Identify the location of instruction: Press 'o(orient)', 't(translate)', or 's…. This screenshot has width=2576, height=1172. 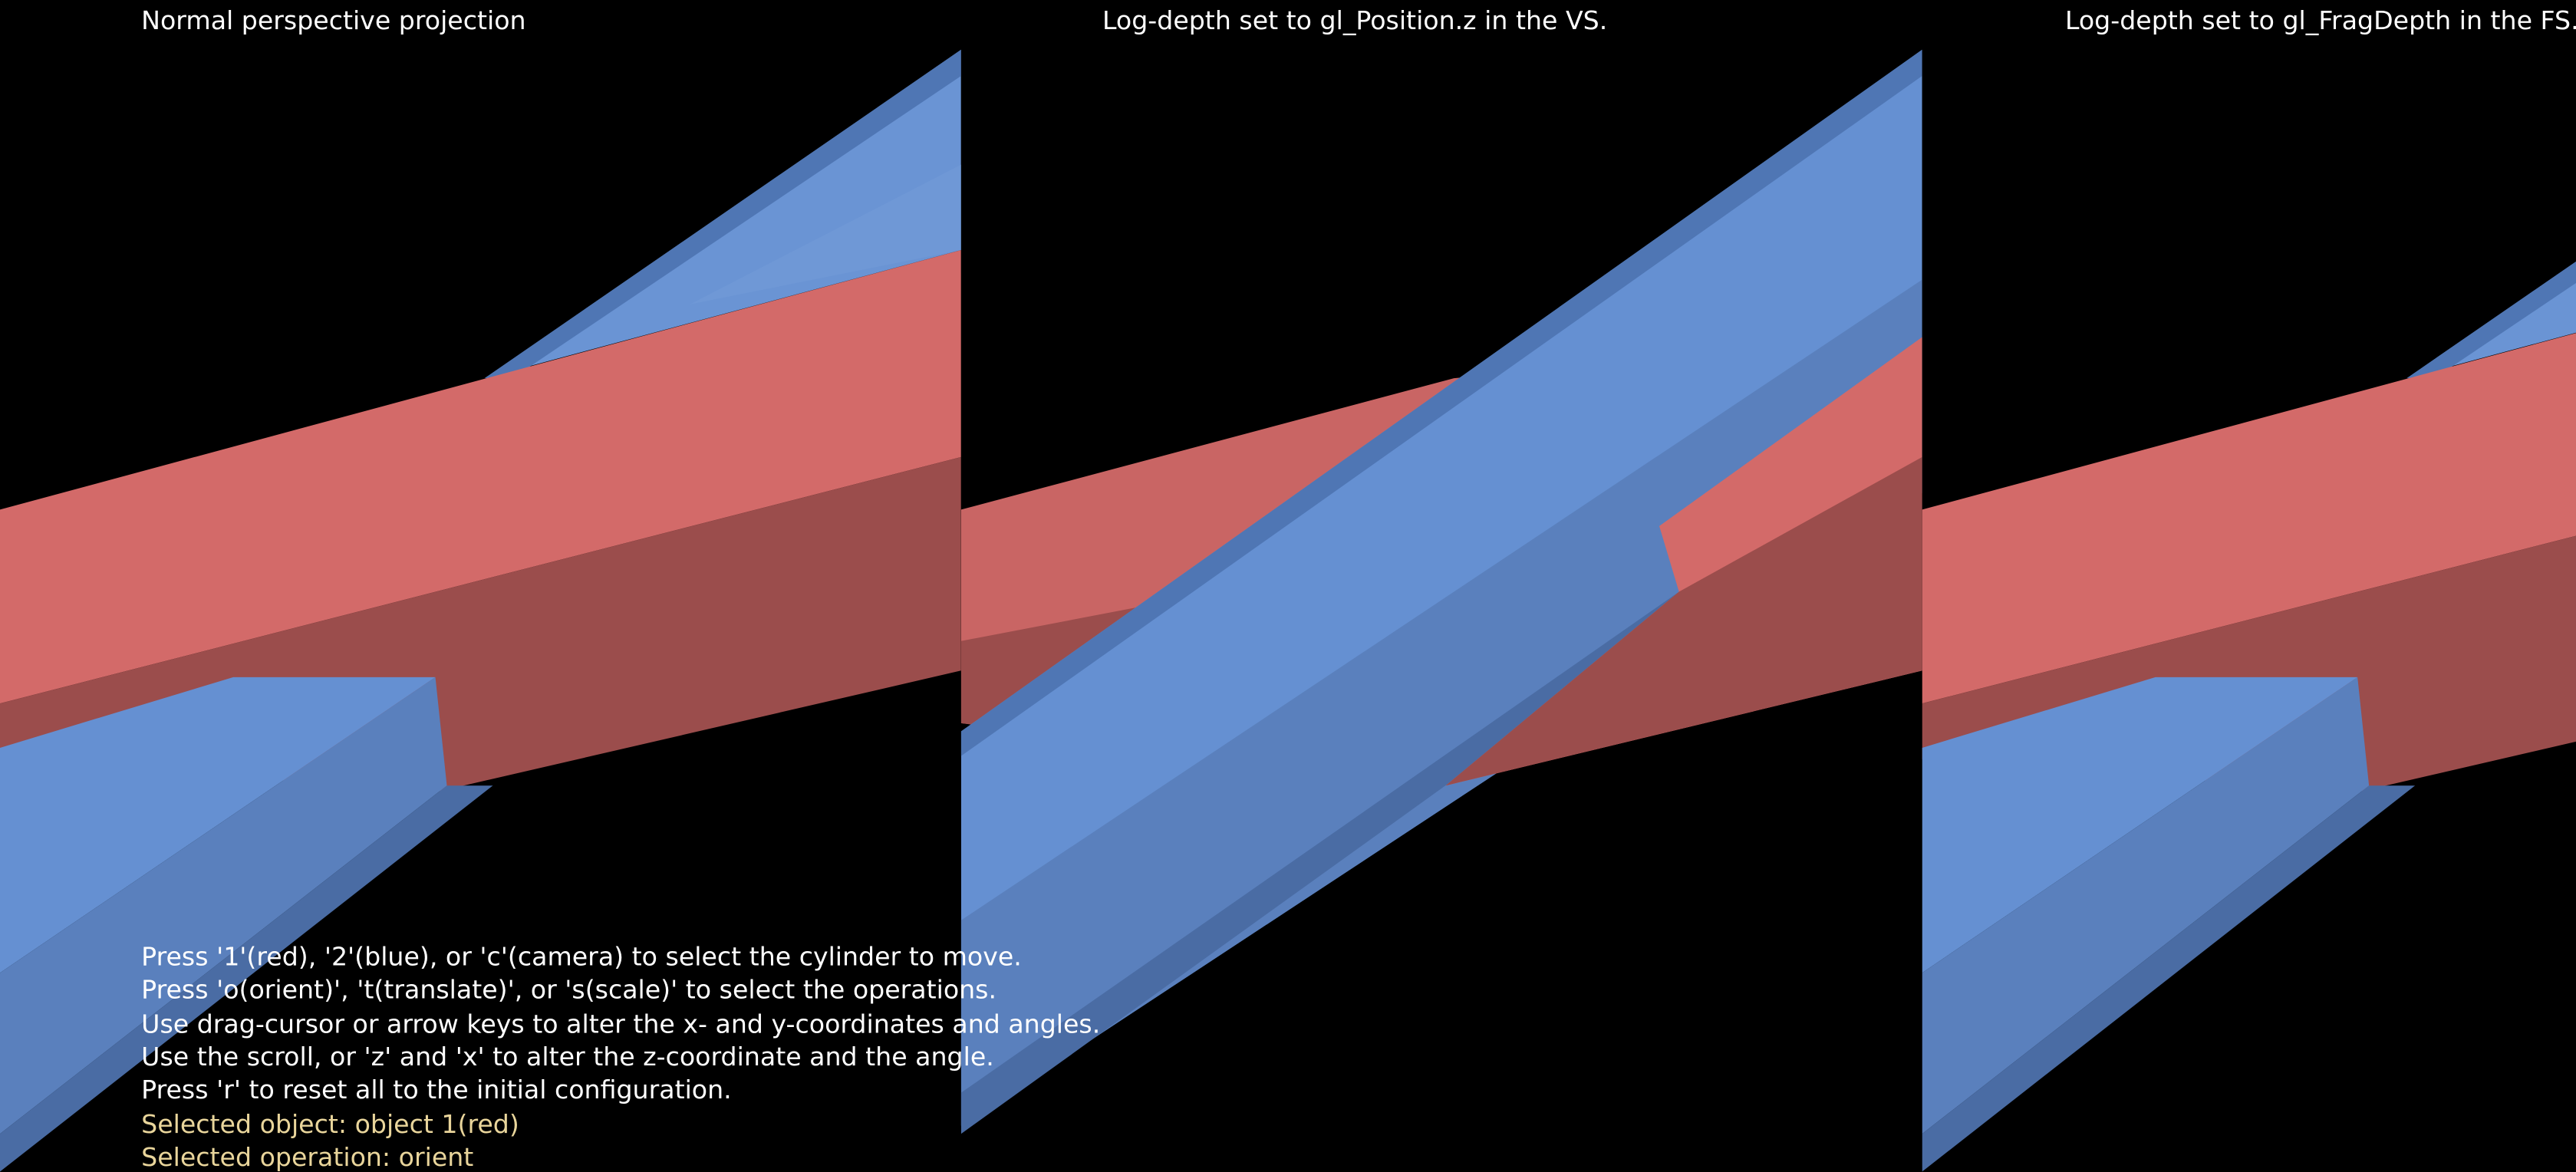
(568, 989).